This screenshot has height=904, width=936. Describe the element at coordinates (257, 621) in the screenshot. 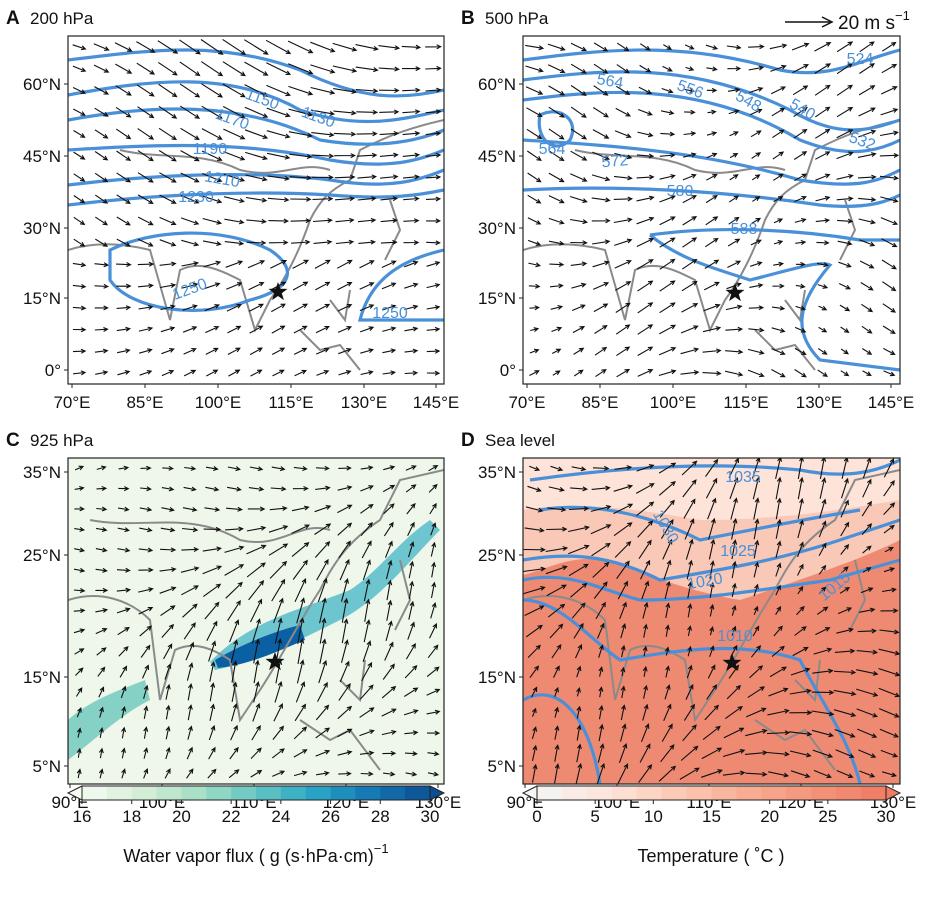

I see `wind-arrows` at that location.